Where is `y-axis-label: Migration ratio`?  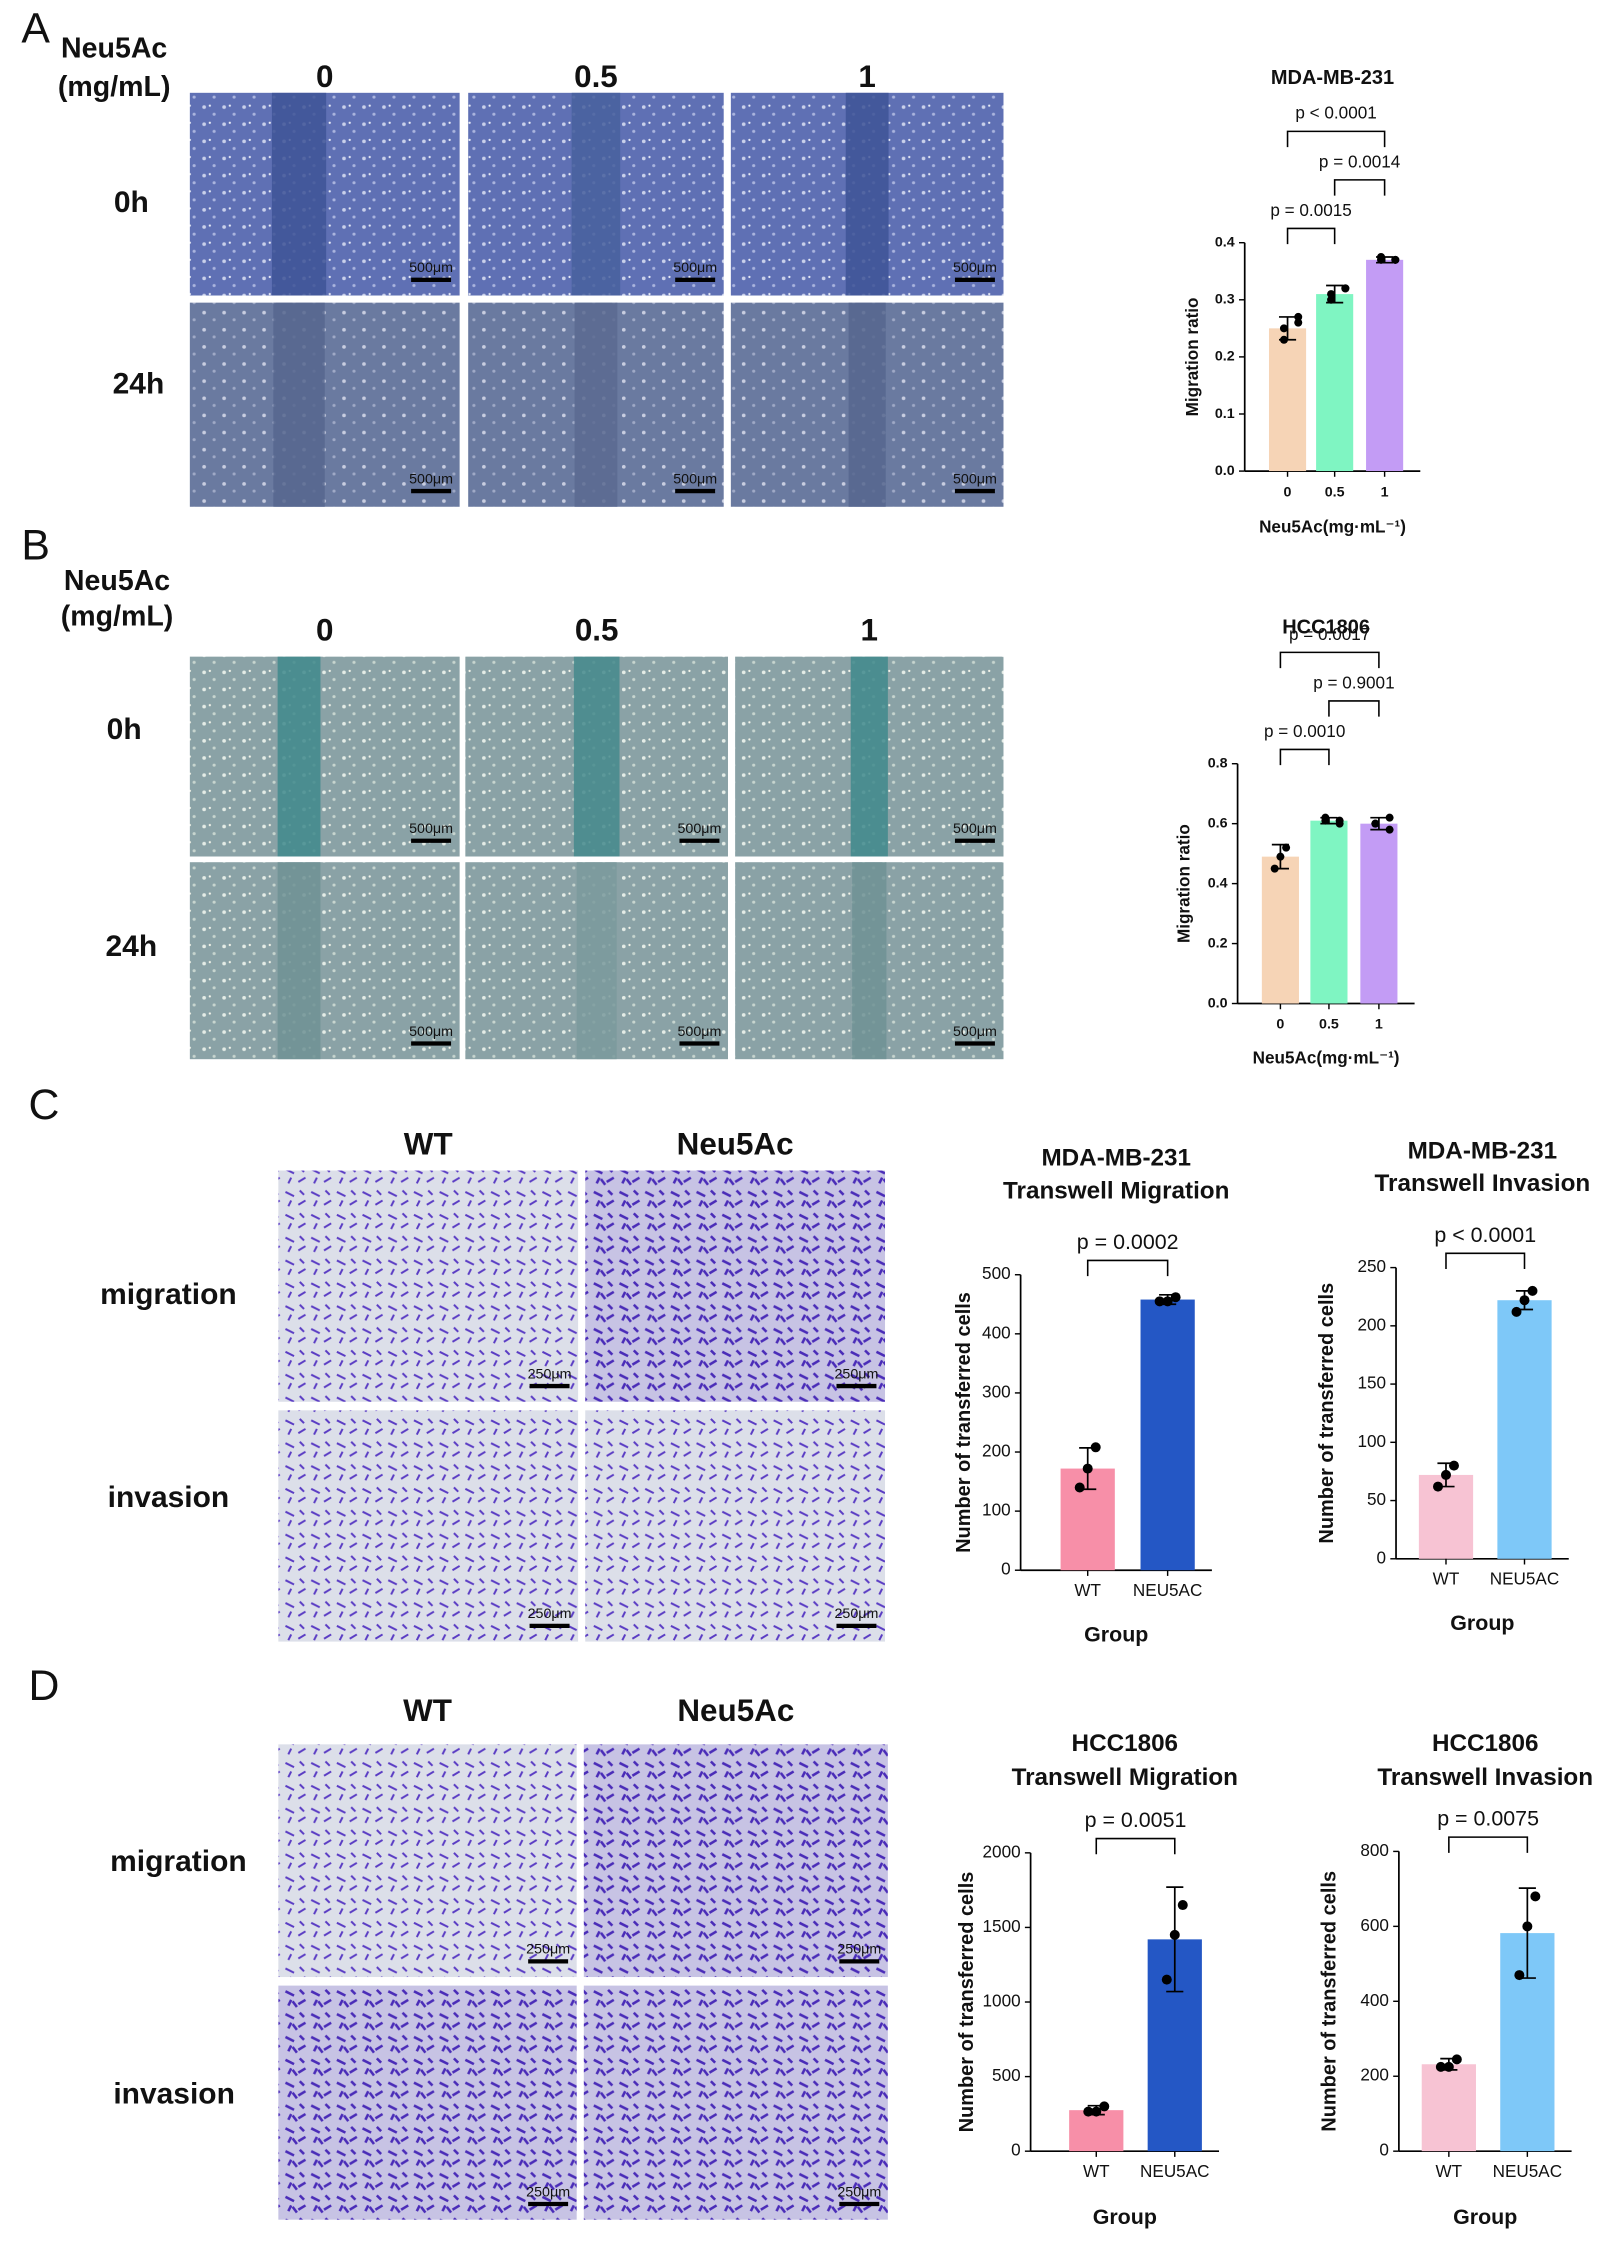 y-axis-label: Migration ratio is located at coordinates (1183, 883).